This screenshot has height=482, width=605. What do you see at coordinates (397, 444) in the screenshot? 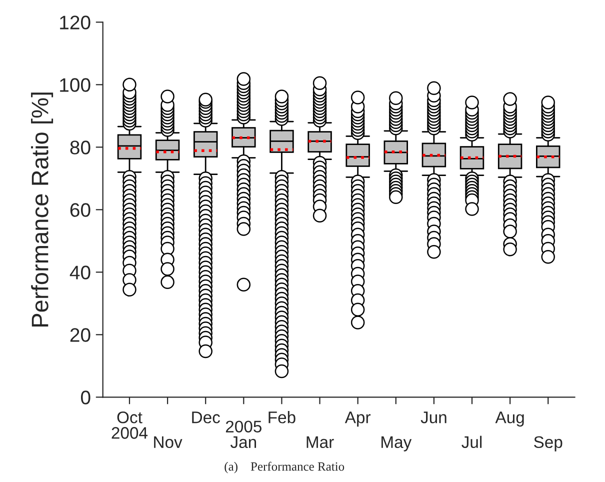
I see `x-tick-label: May` at bounding box center [397, 444].